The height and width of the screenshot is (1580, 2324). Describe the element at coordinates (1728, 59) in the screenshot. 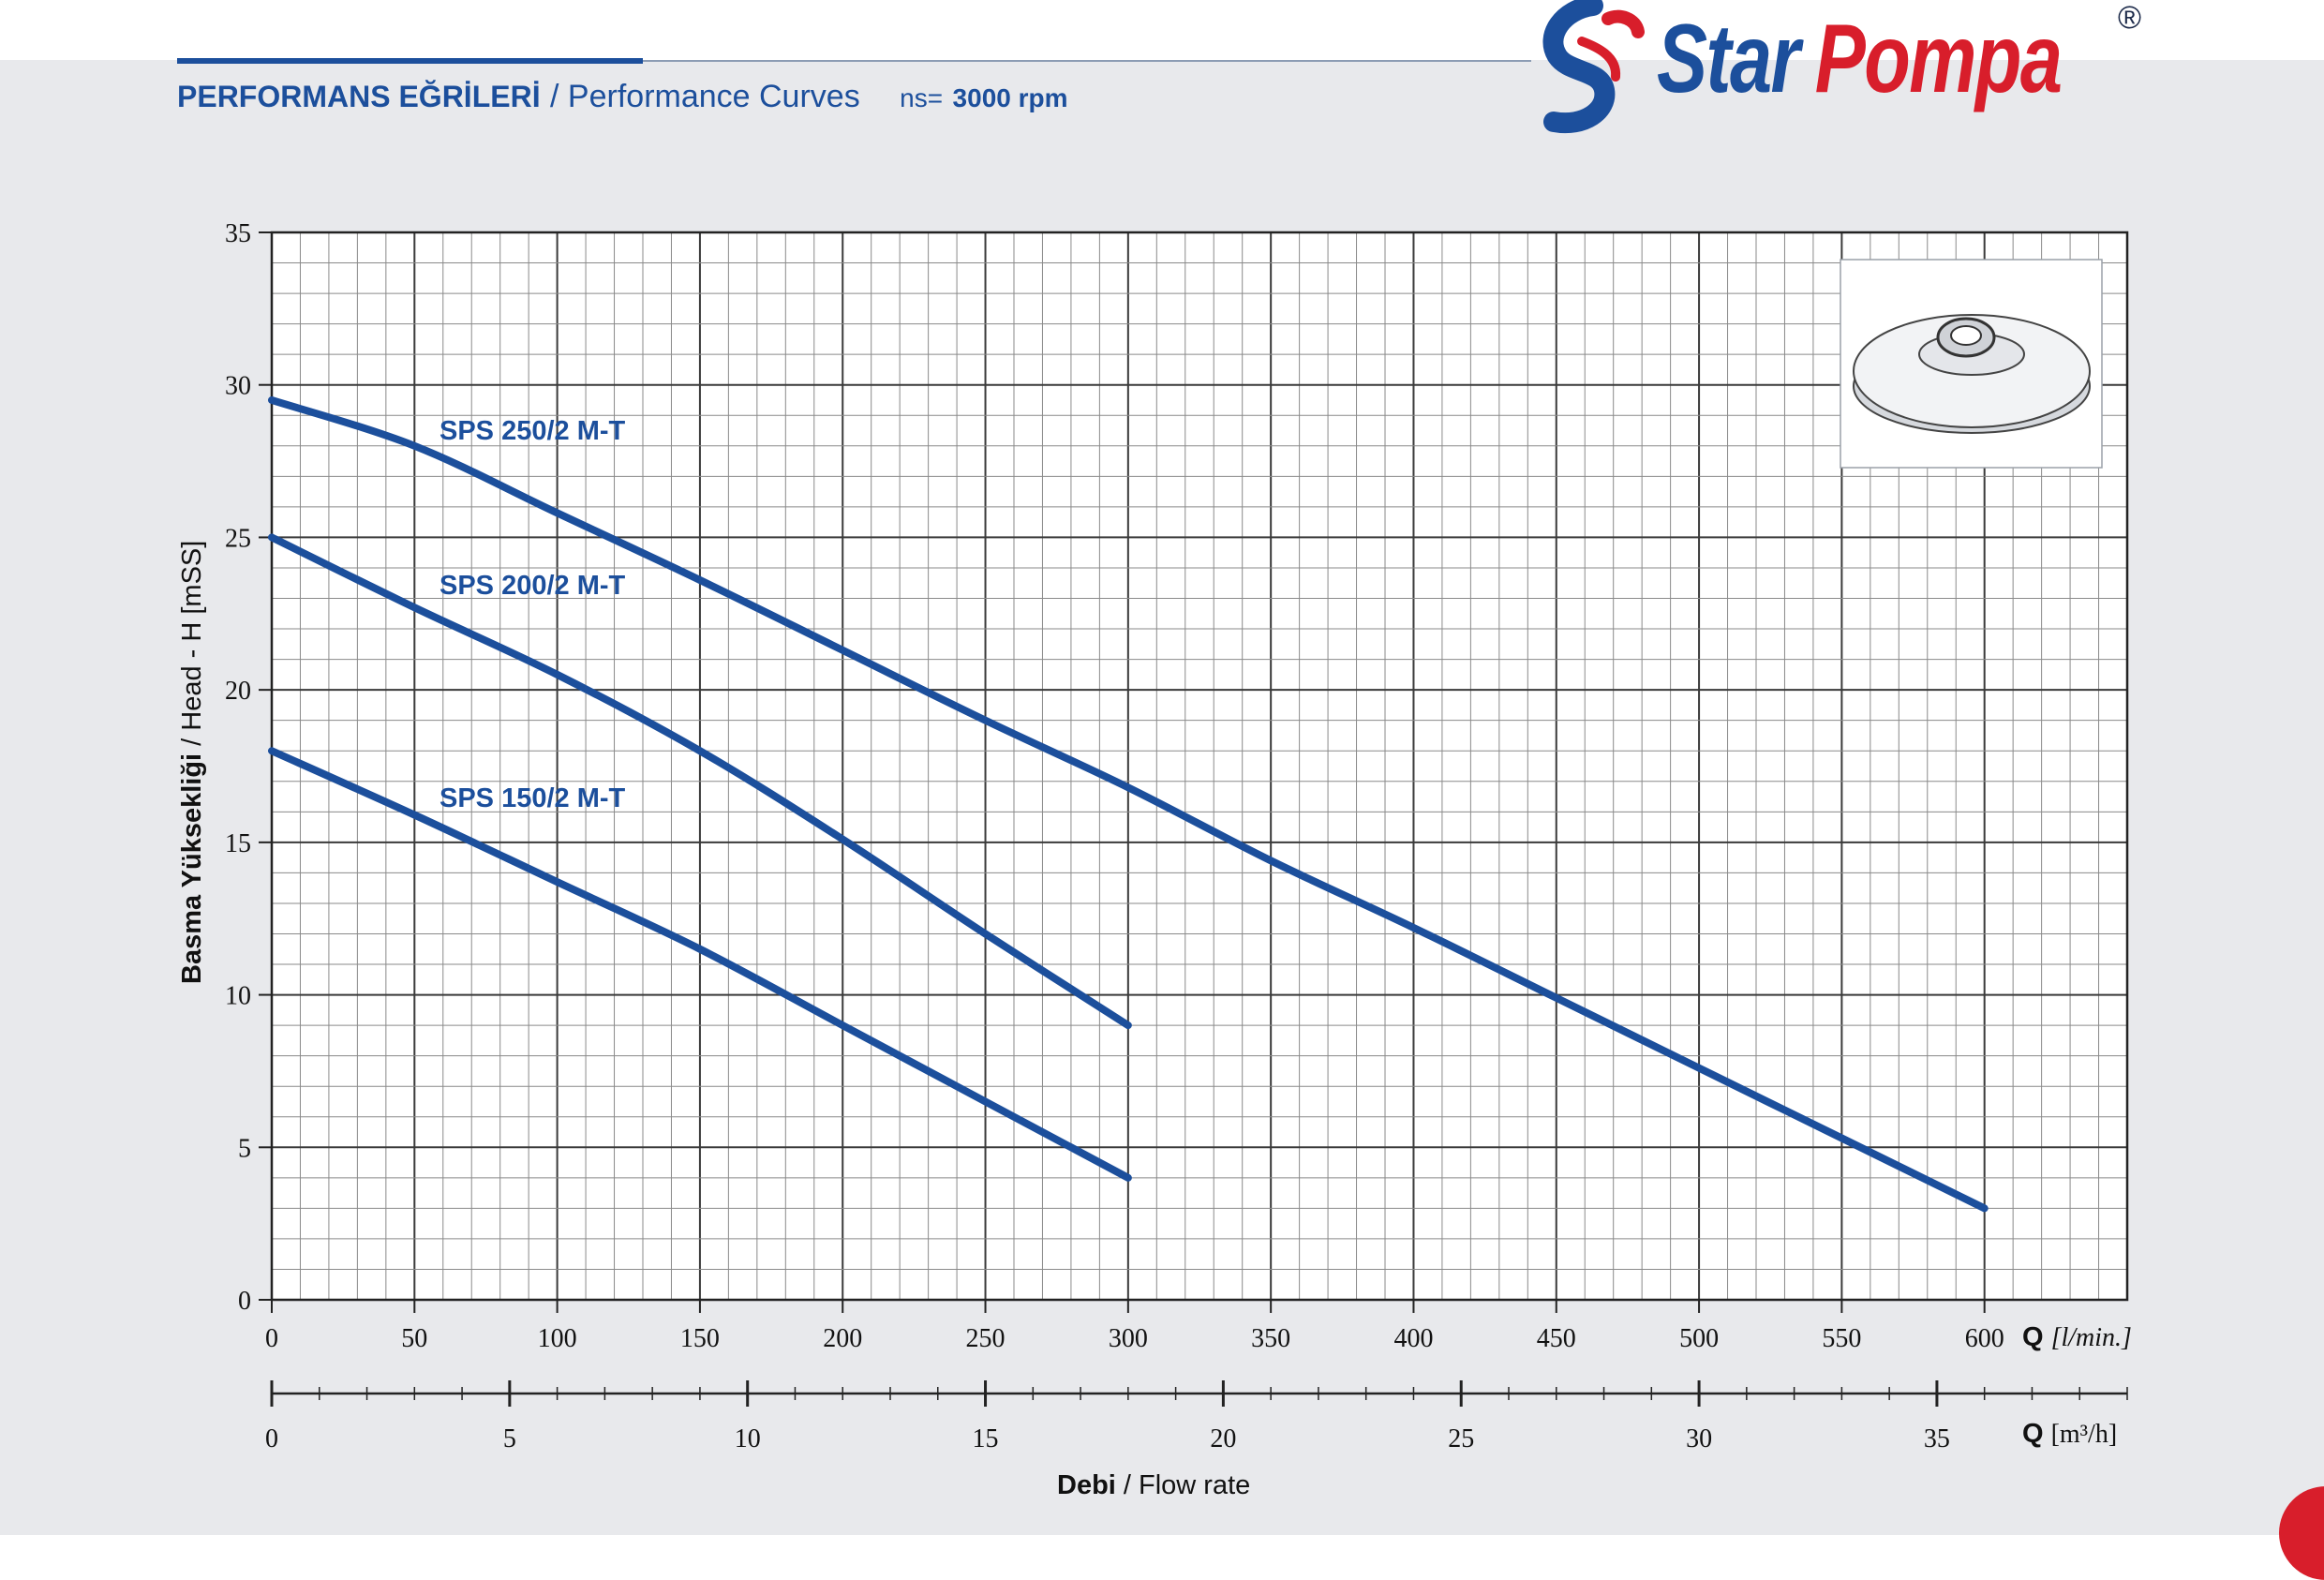

I see `brand-name-star: Star` at that location.